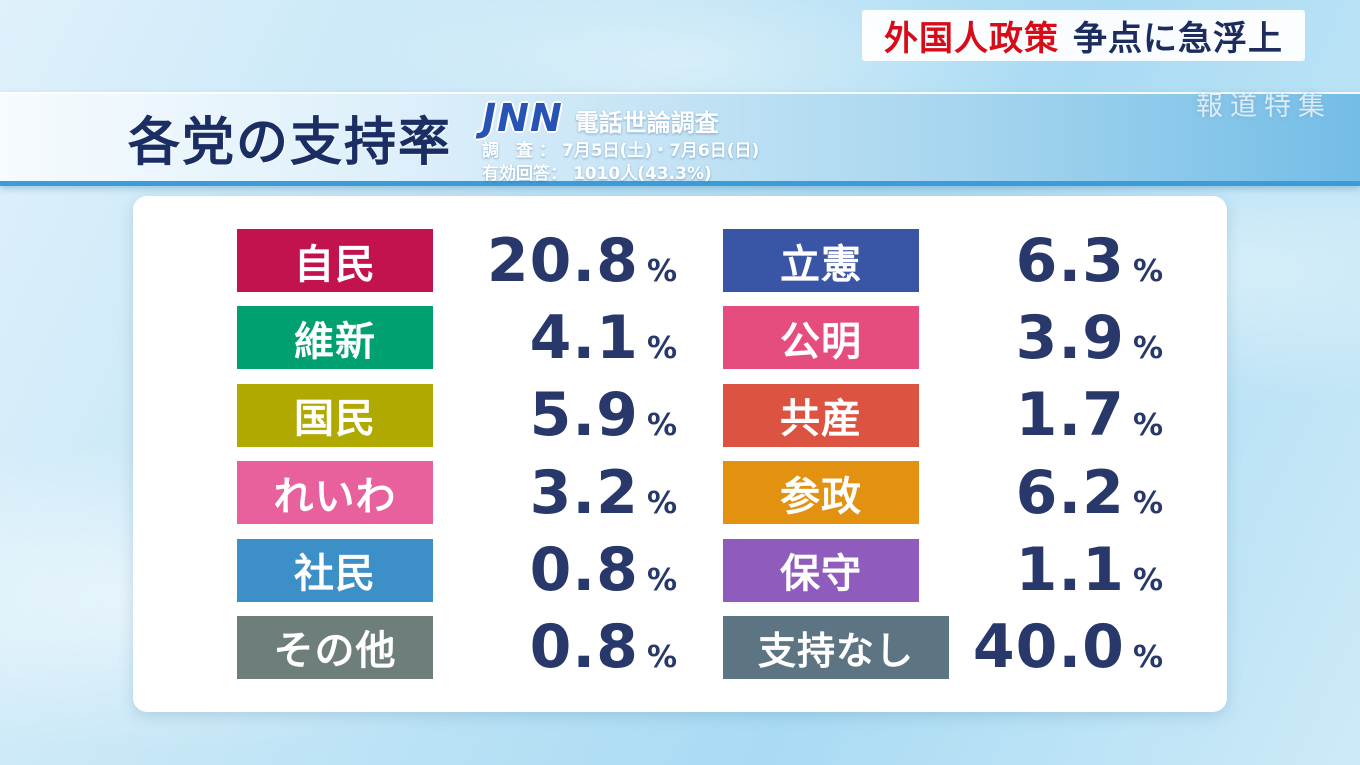 The width and height of the screenshot is (1360, 765). Describe the element at coordinates (335, 574) in the screenshot. I see `party-name: 社民` at that location.